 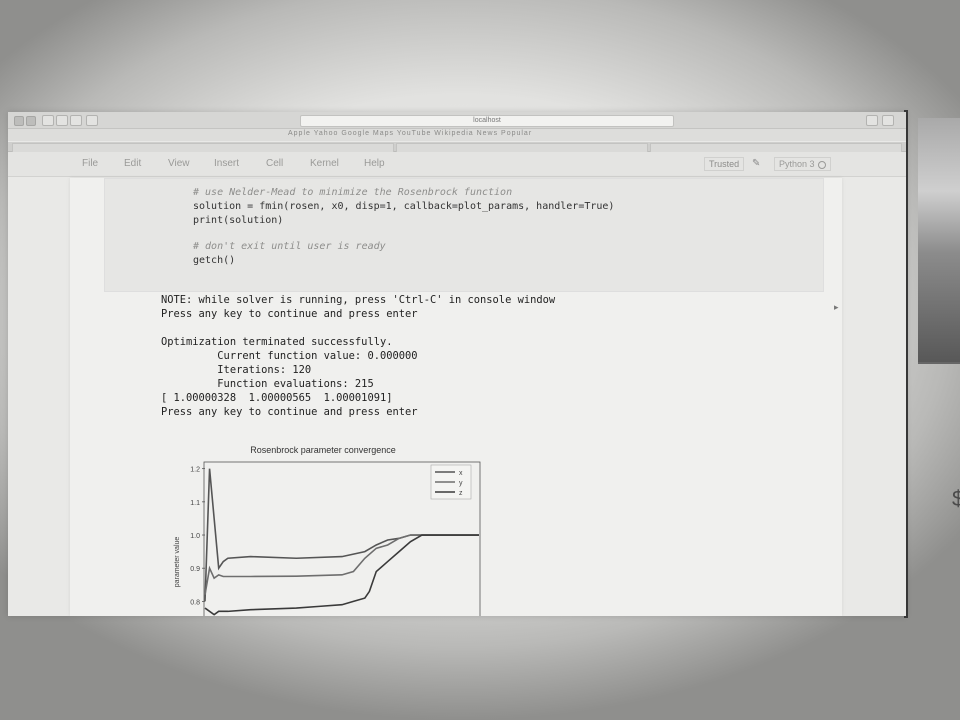 I want to click on chart-legend: xyz, so click(x=451, y=482).